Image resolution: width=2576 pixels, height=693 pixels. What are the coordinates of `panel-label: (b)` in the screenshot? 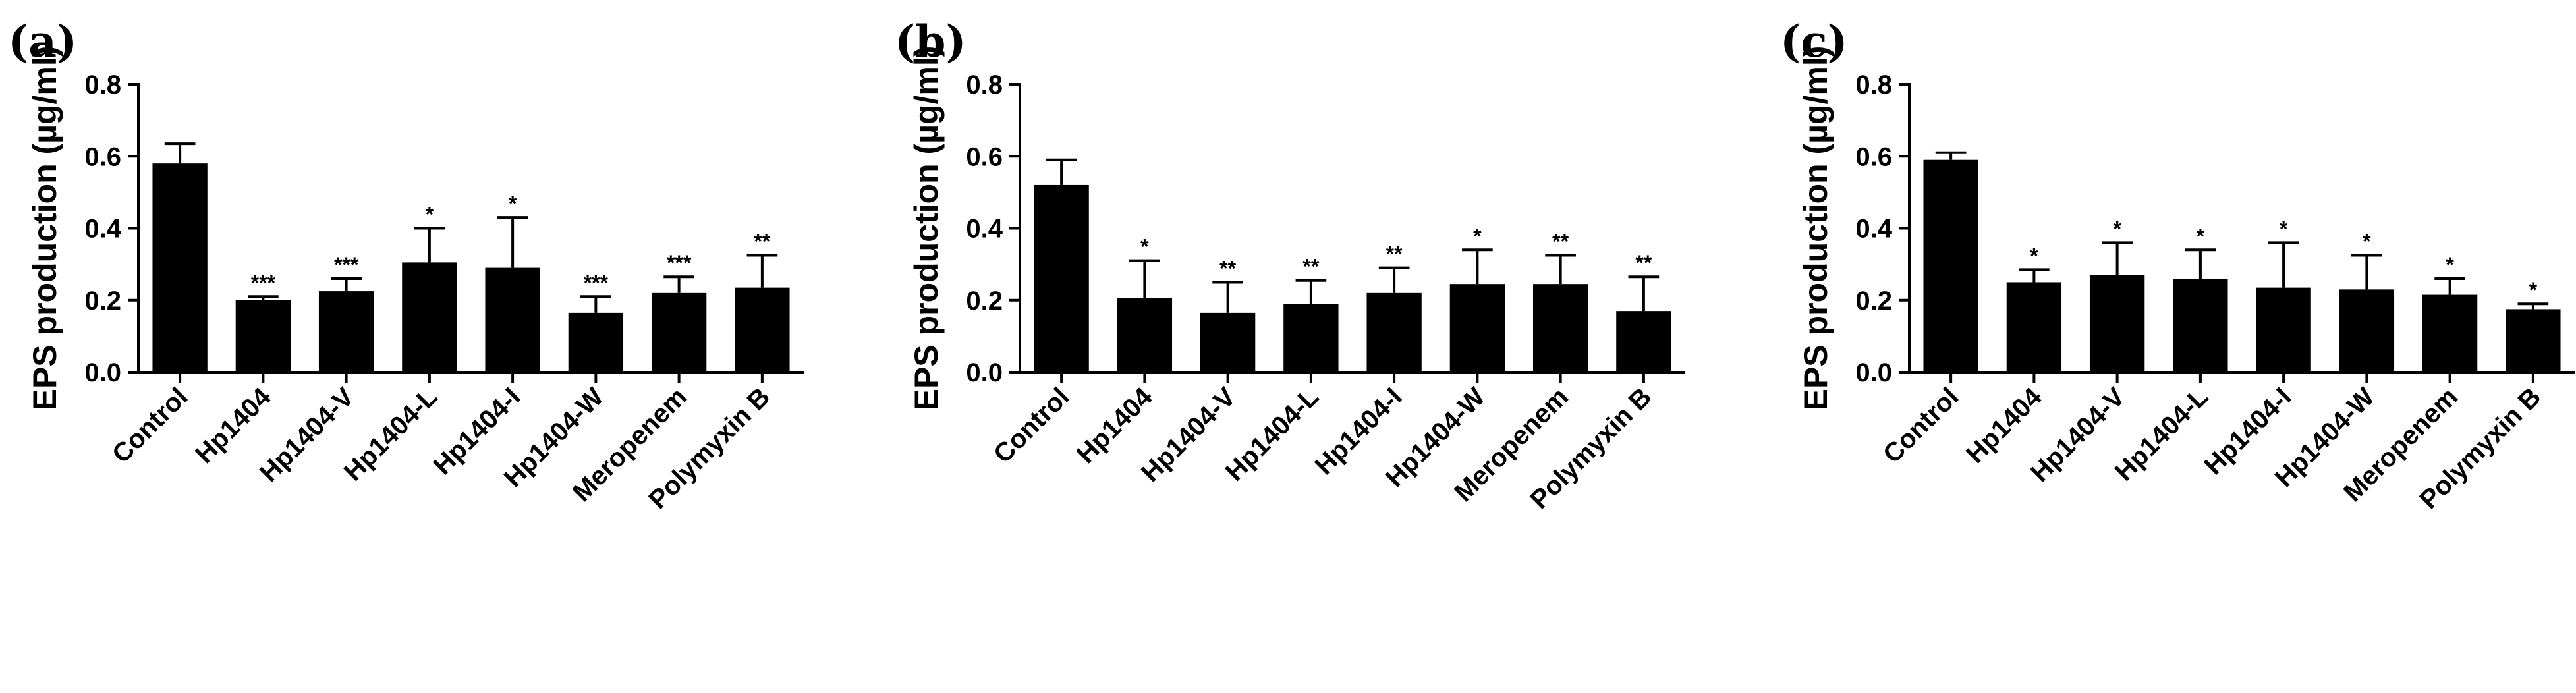 It's located at (930, 41).